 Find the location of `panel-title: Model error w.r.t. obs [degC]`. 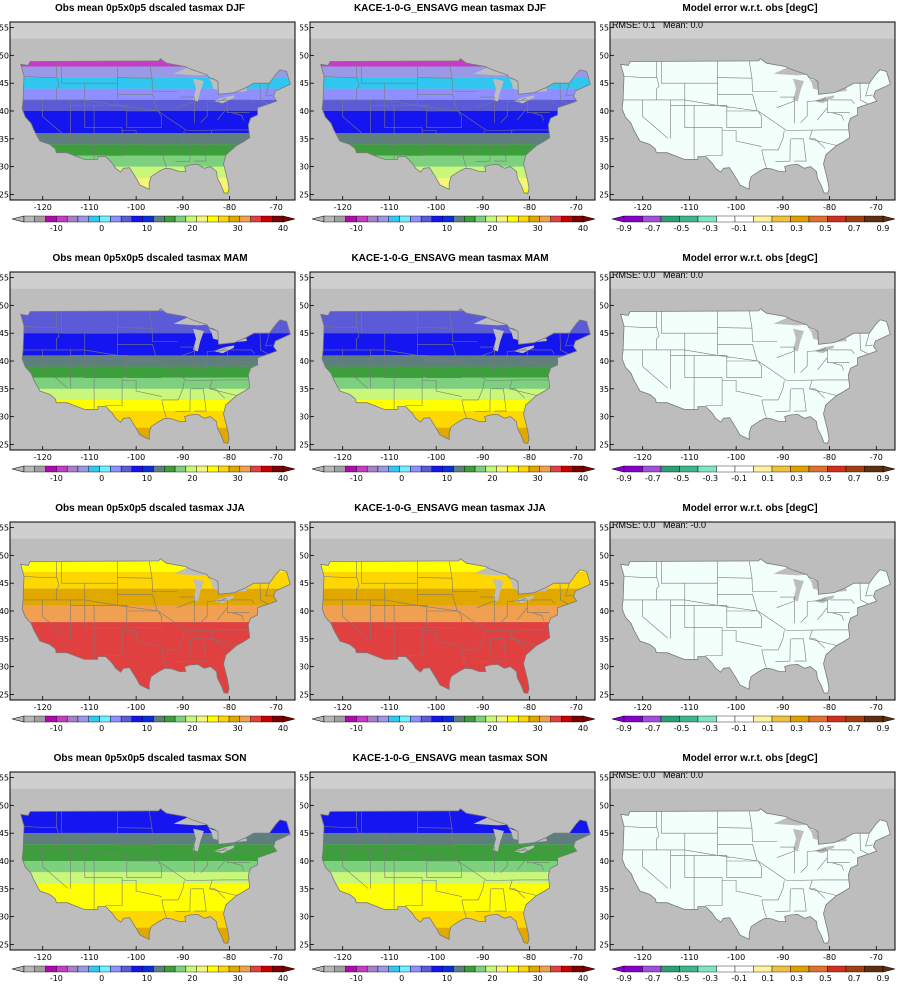

panel-title: Model error w.r.t. obs [degC] is located at coordinates (750, 8).